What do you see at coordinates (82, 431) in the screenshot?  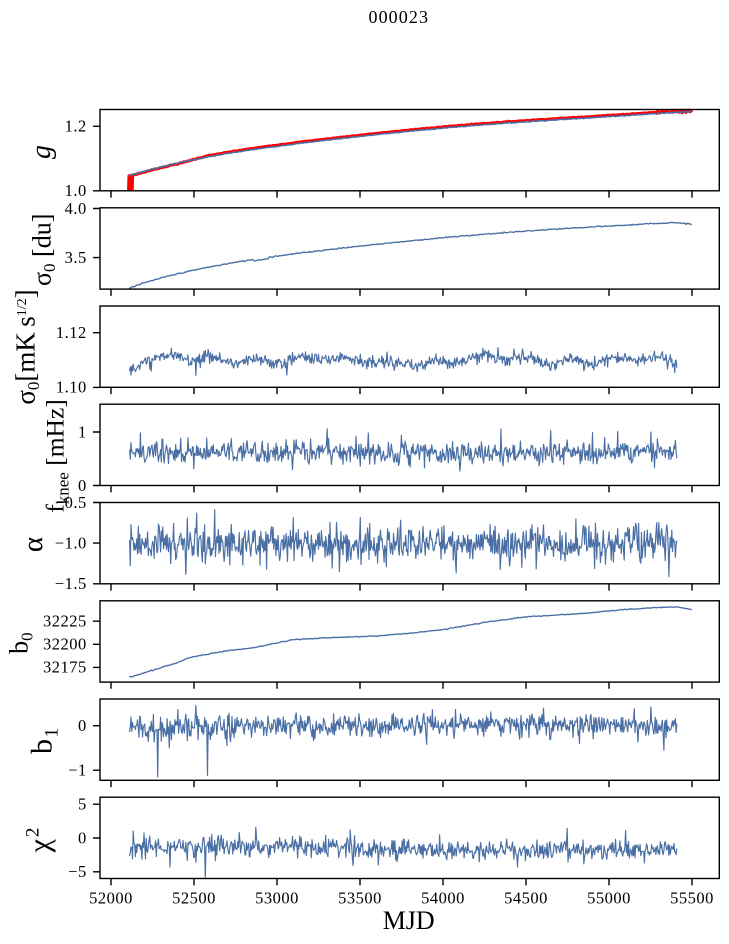 I see `svg-text: 1` at bounding box center [82, 431].